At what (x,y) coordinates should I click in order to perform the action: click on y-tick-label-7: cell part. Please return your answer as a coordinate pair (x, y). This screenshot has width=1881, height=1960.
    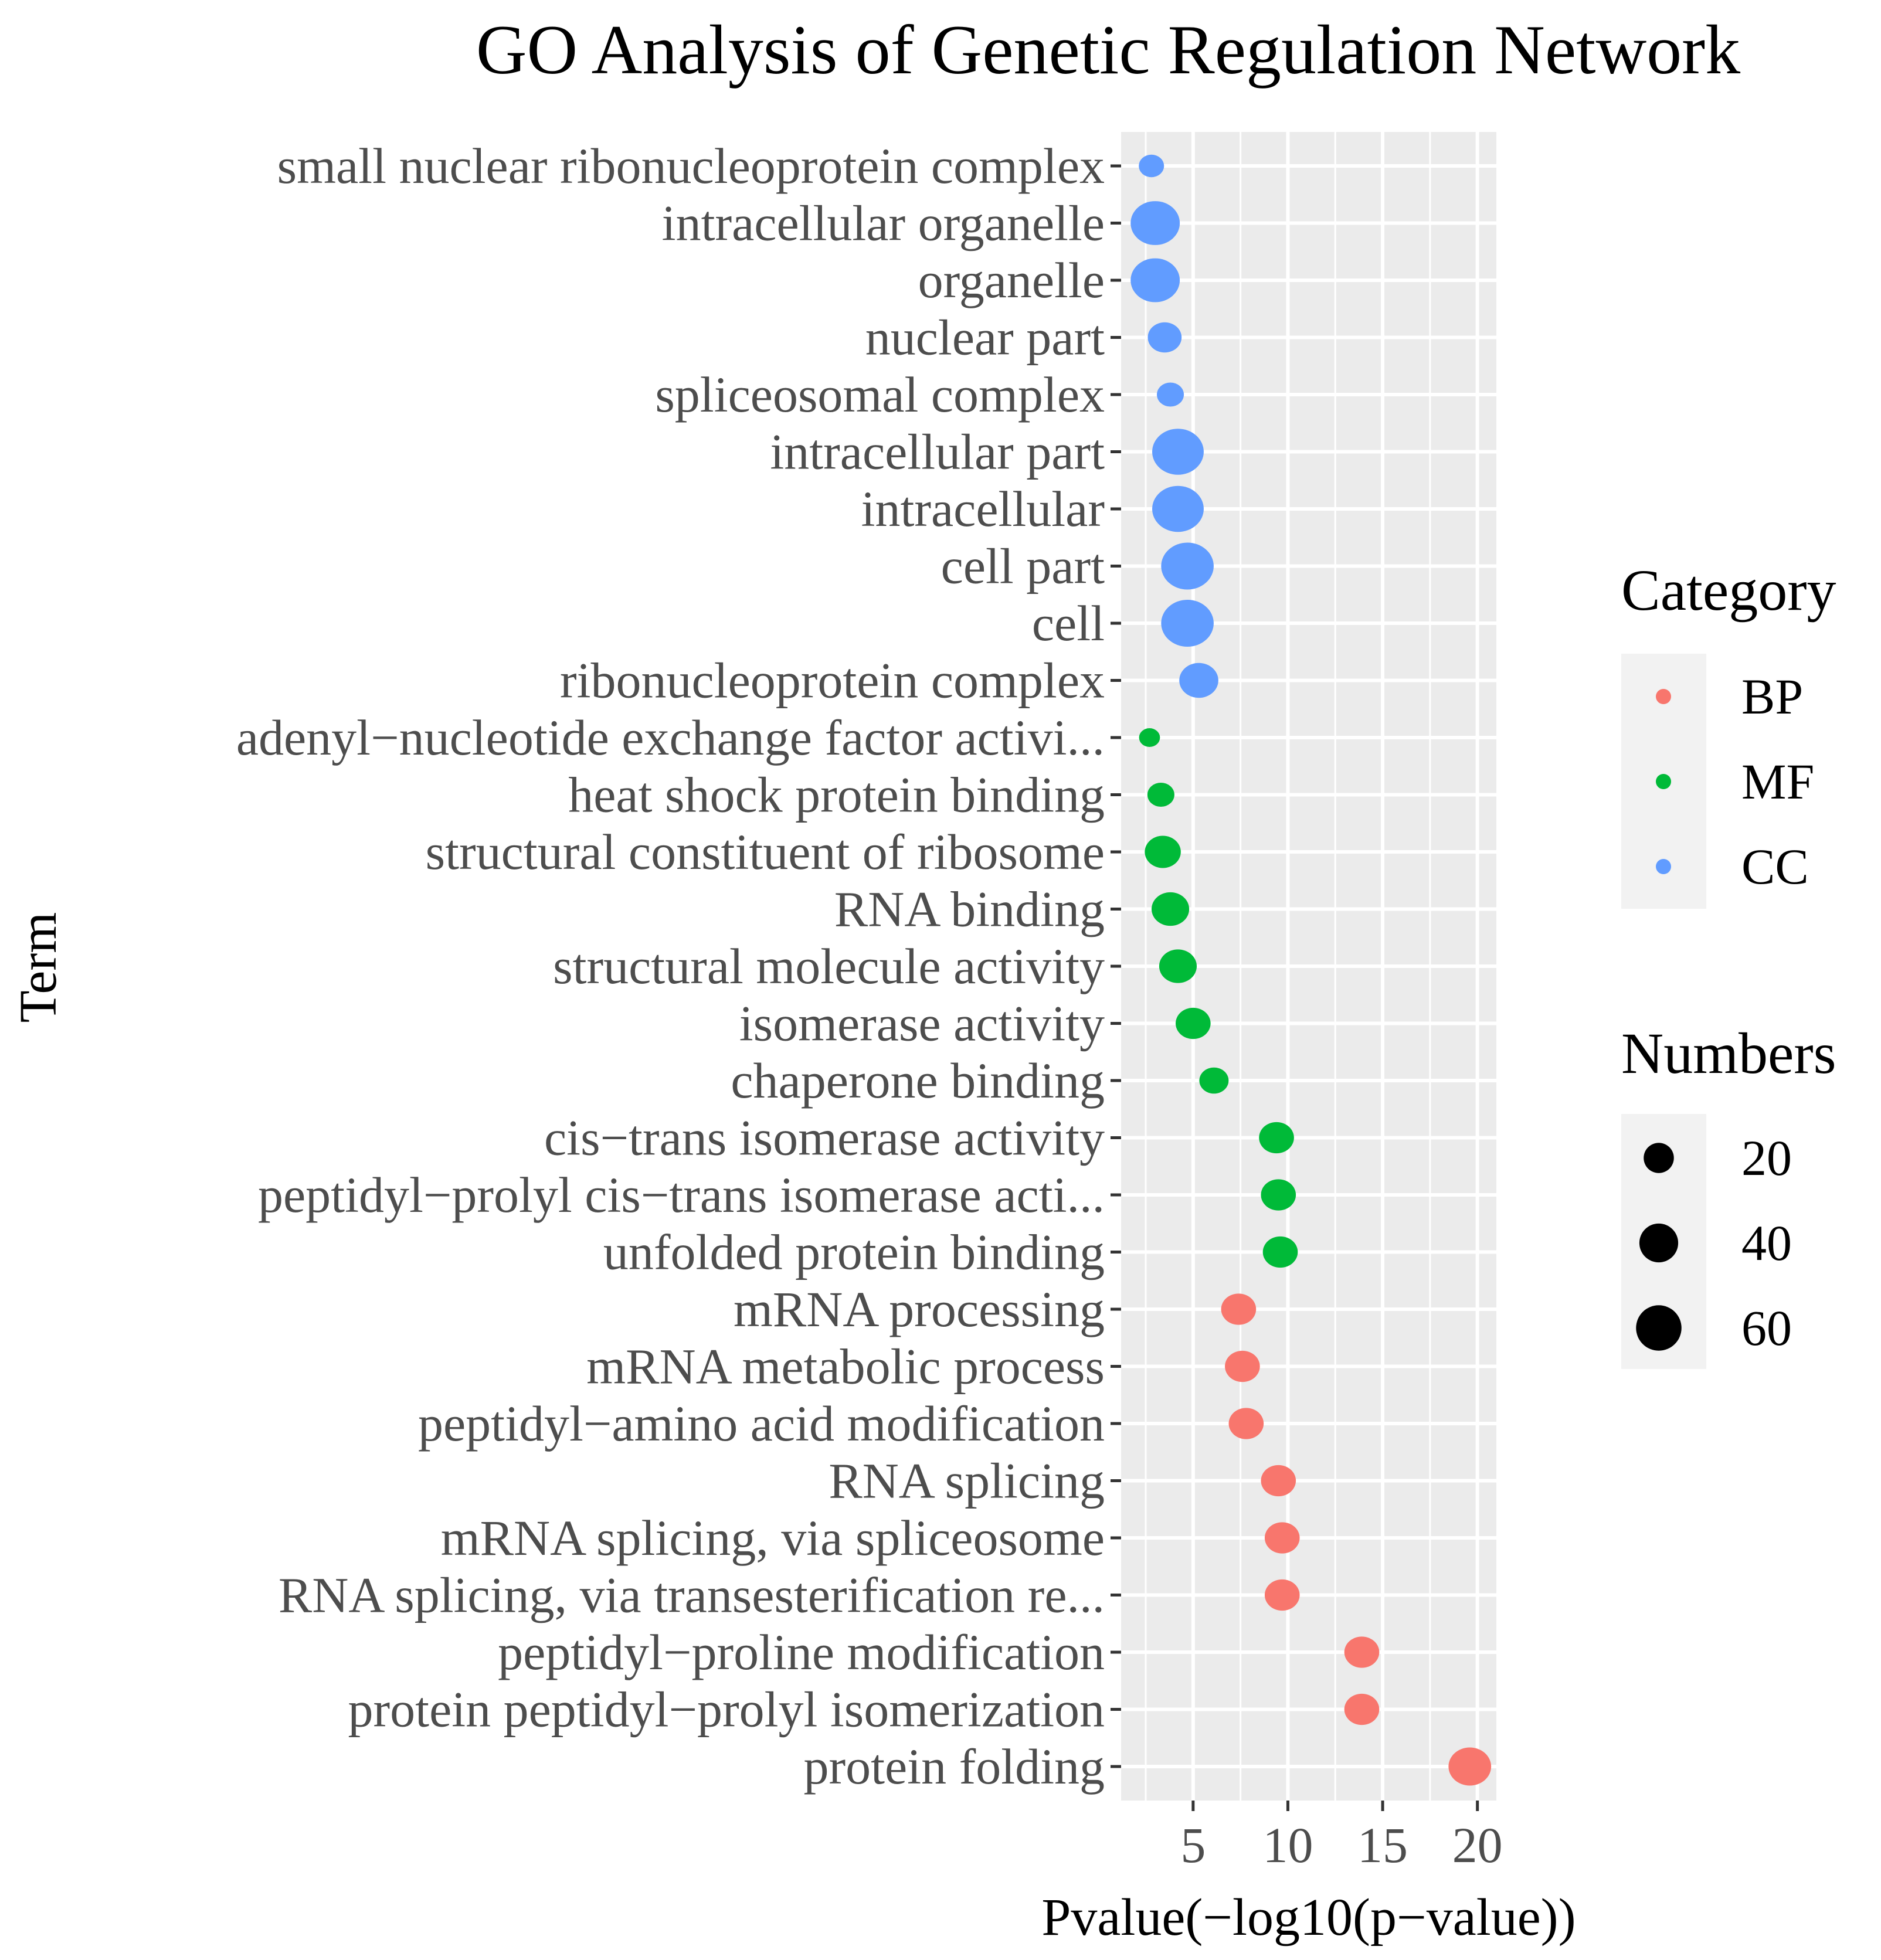
    Looking at the image, I should click on (1023, 566).